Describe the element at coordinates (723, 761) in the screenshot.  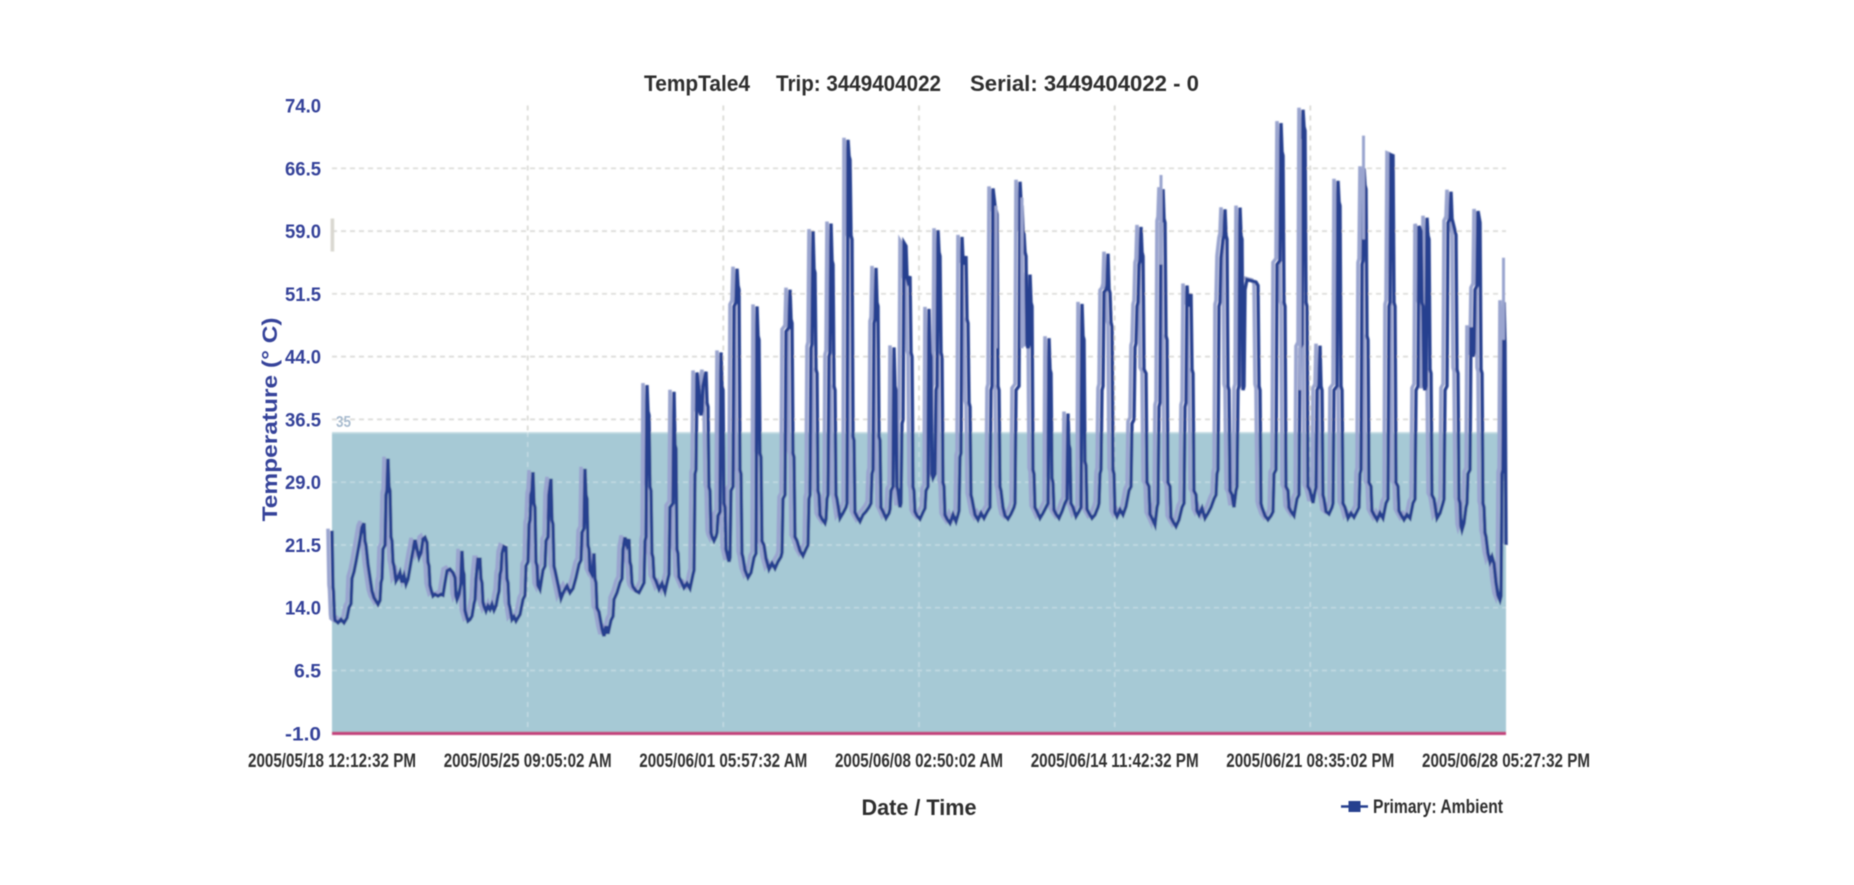
I see `svg-text: 2005/06/01 05:57:32 AM` at that location.